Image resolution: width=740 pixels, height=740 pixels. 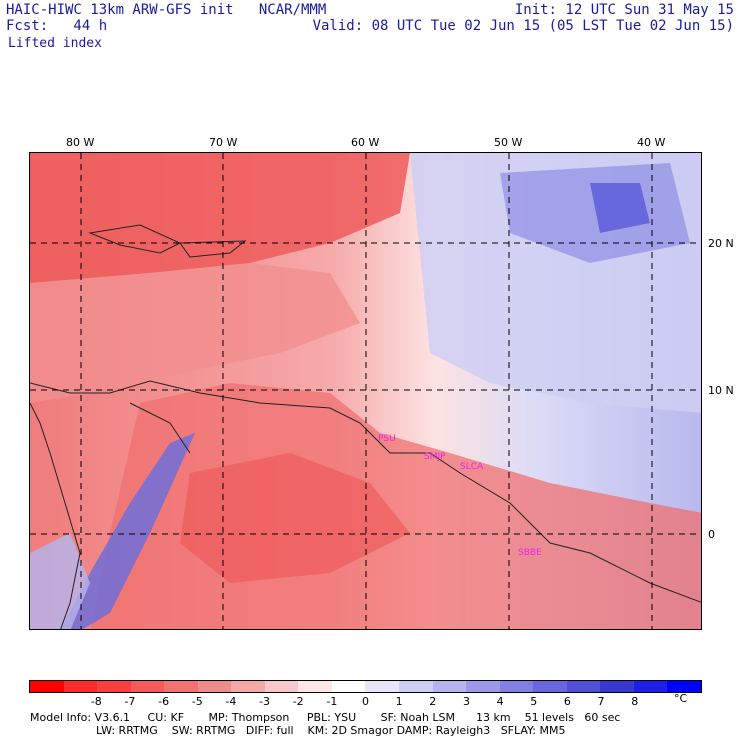 I want to click on field-region-atlantic-core, so click(x=620, y=208).